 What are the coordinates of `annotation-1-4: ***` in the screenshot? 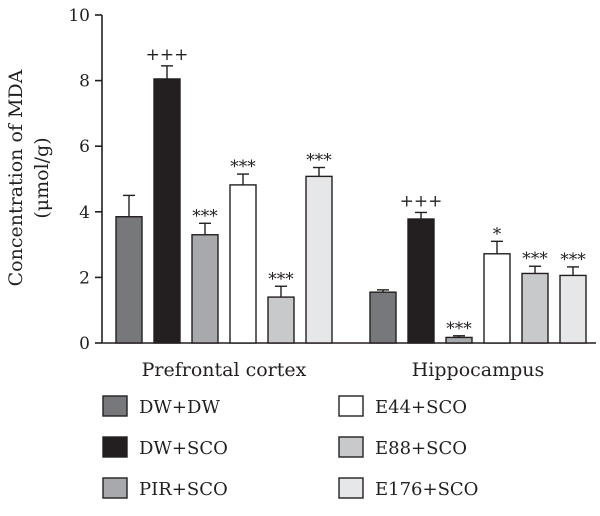 It's located at (535, 259).